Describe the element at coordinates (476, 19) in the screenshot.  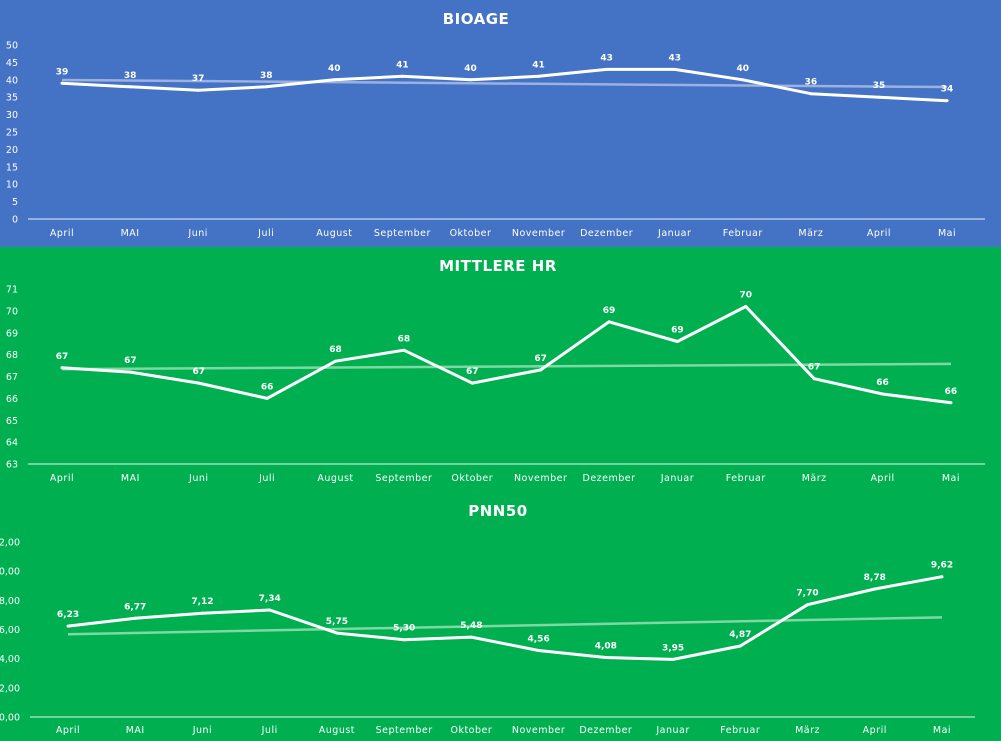
I see `chart-title: BIOAGE` at that location.